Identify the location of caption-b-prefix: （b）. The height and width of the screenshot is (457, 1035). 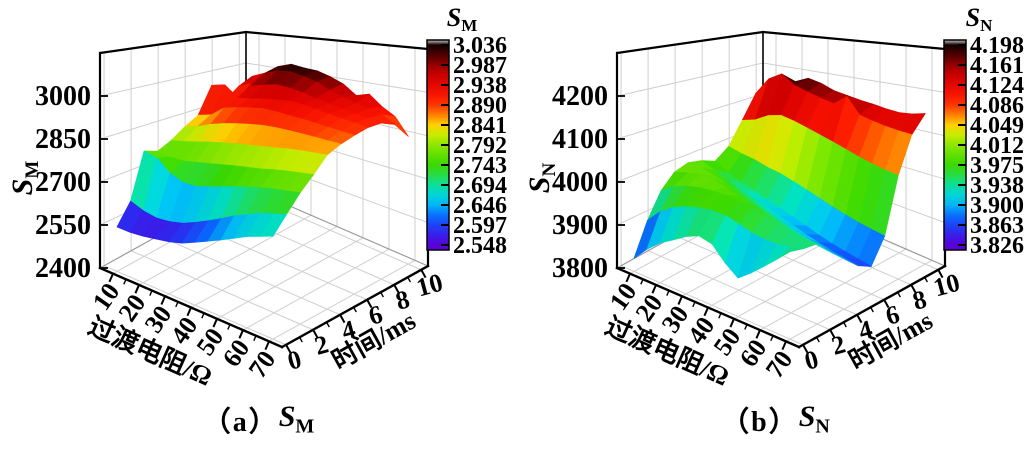
(760, 422).